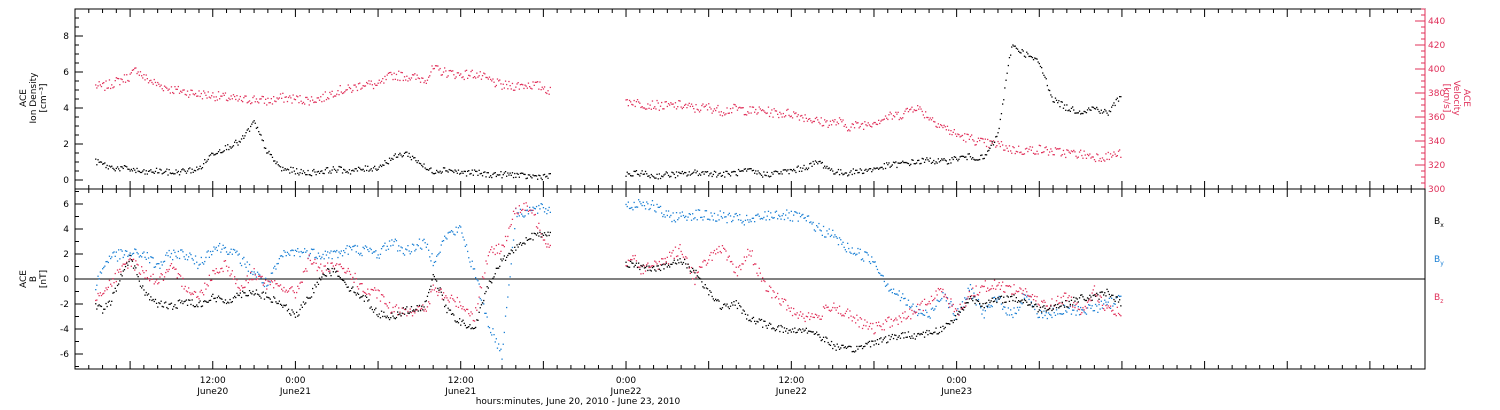  Describe the element at coordinates (66, 280) in the screenshot. I see `b-tick-label: 0` at that location.